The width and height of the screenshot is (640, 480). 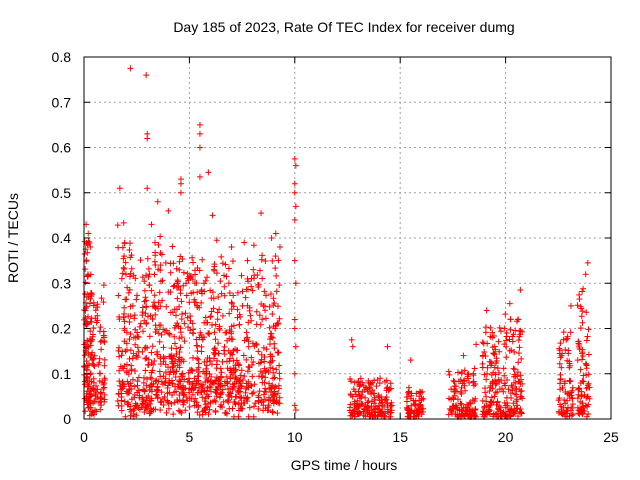 I want to click on x-tick-label: 20, so click(x=506, y=437).